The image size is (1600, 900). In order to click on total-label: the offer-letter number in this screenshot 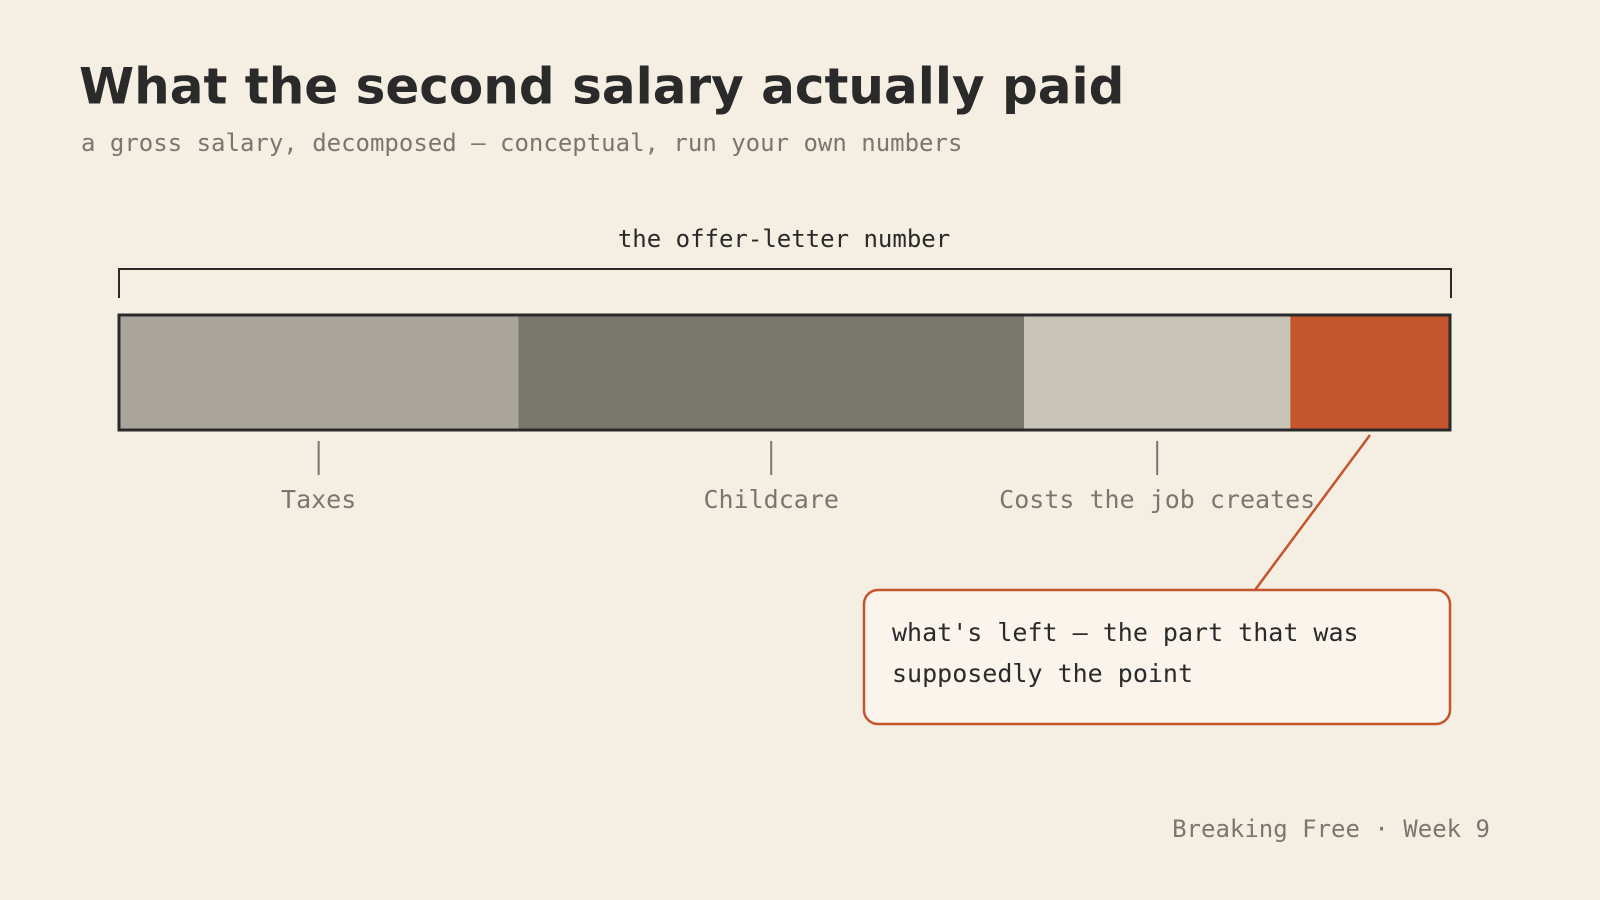, I will do `click(784, 239)`.